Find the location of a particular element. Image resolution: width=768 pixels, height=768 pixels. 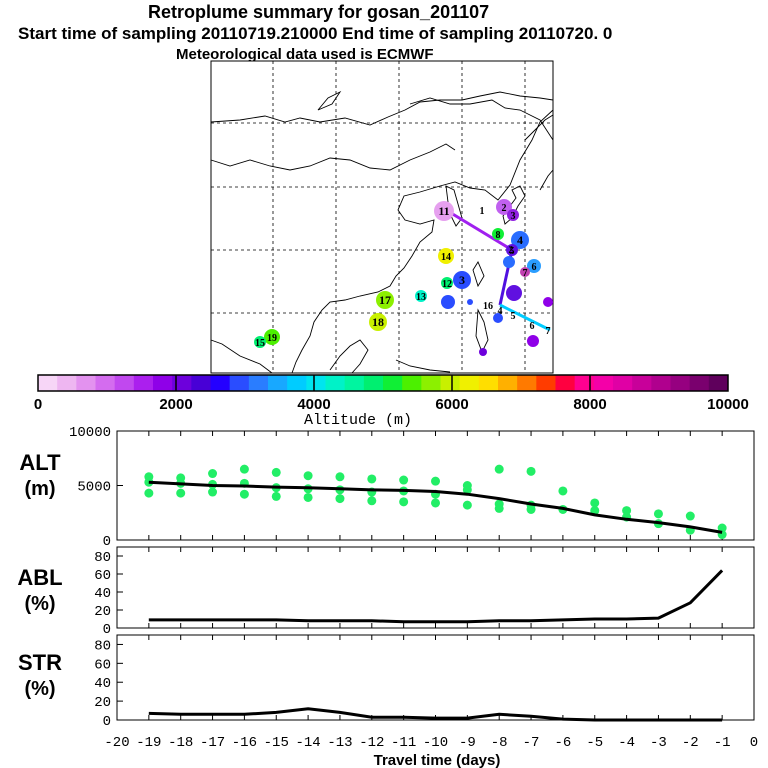

panel-frame is located at coordinates (435, 677).